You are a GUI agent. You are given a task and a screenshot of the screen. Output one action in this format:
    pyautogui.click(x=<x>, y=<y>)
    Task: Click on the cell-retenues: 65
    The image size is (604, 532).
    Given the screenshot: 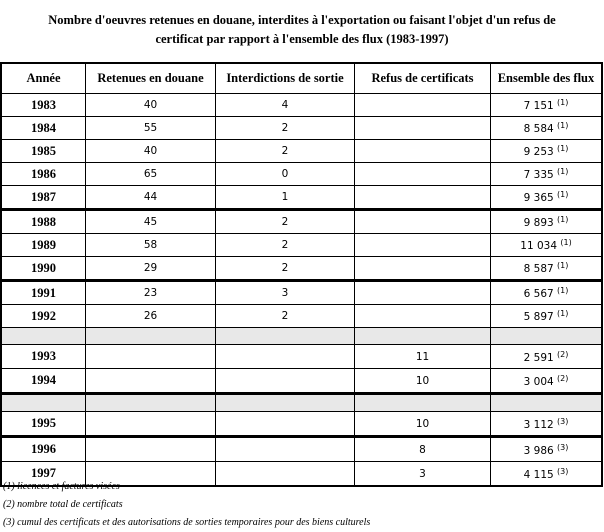 What is the action you would take?
    pyautogui.click(x=150, y=174)
    